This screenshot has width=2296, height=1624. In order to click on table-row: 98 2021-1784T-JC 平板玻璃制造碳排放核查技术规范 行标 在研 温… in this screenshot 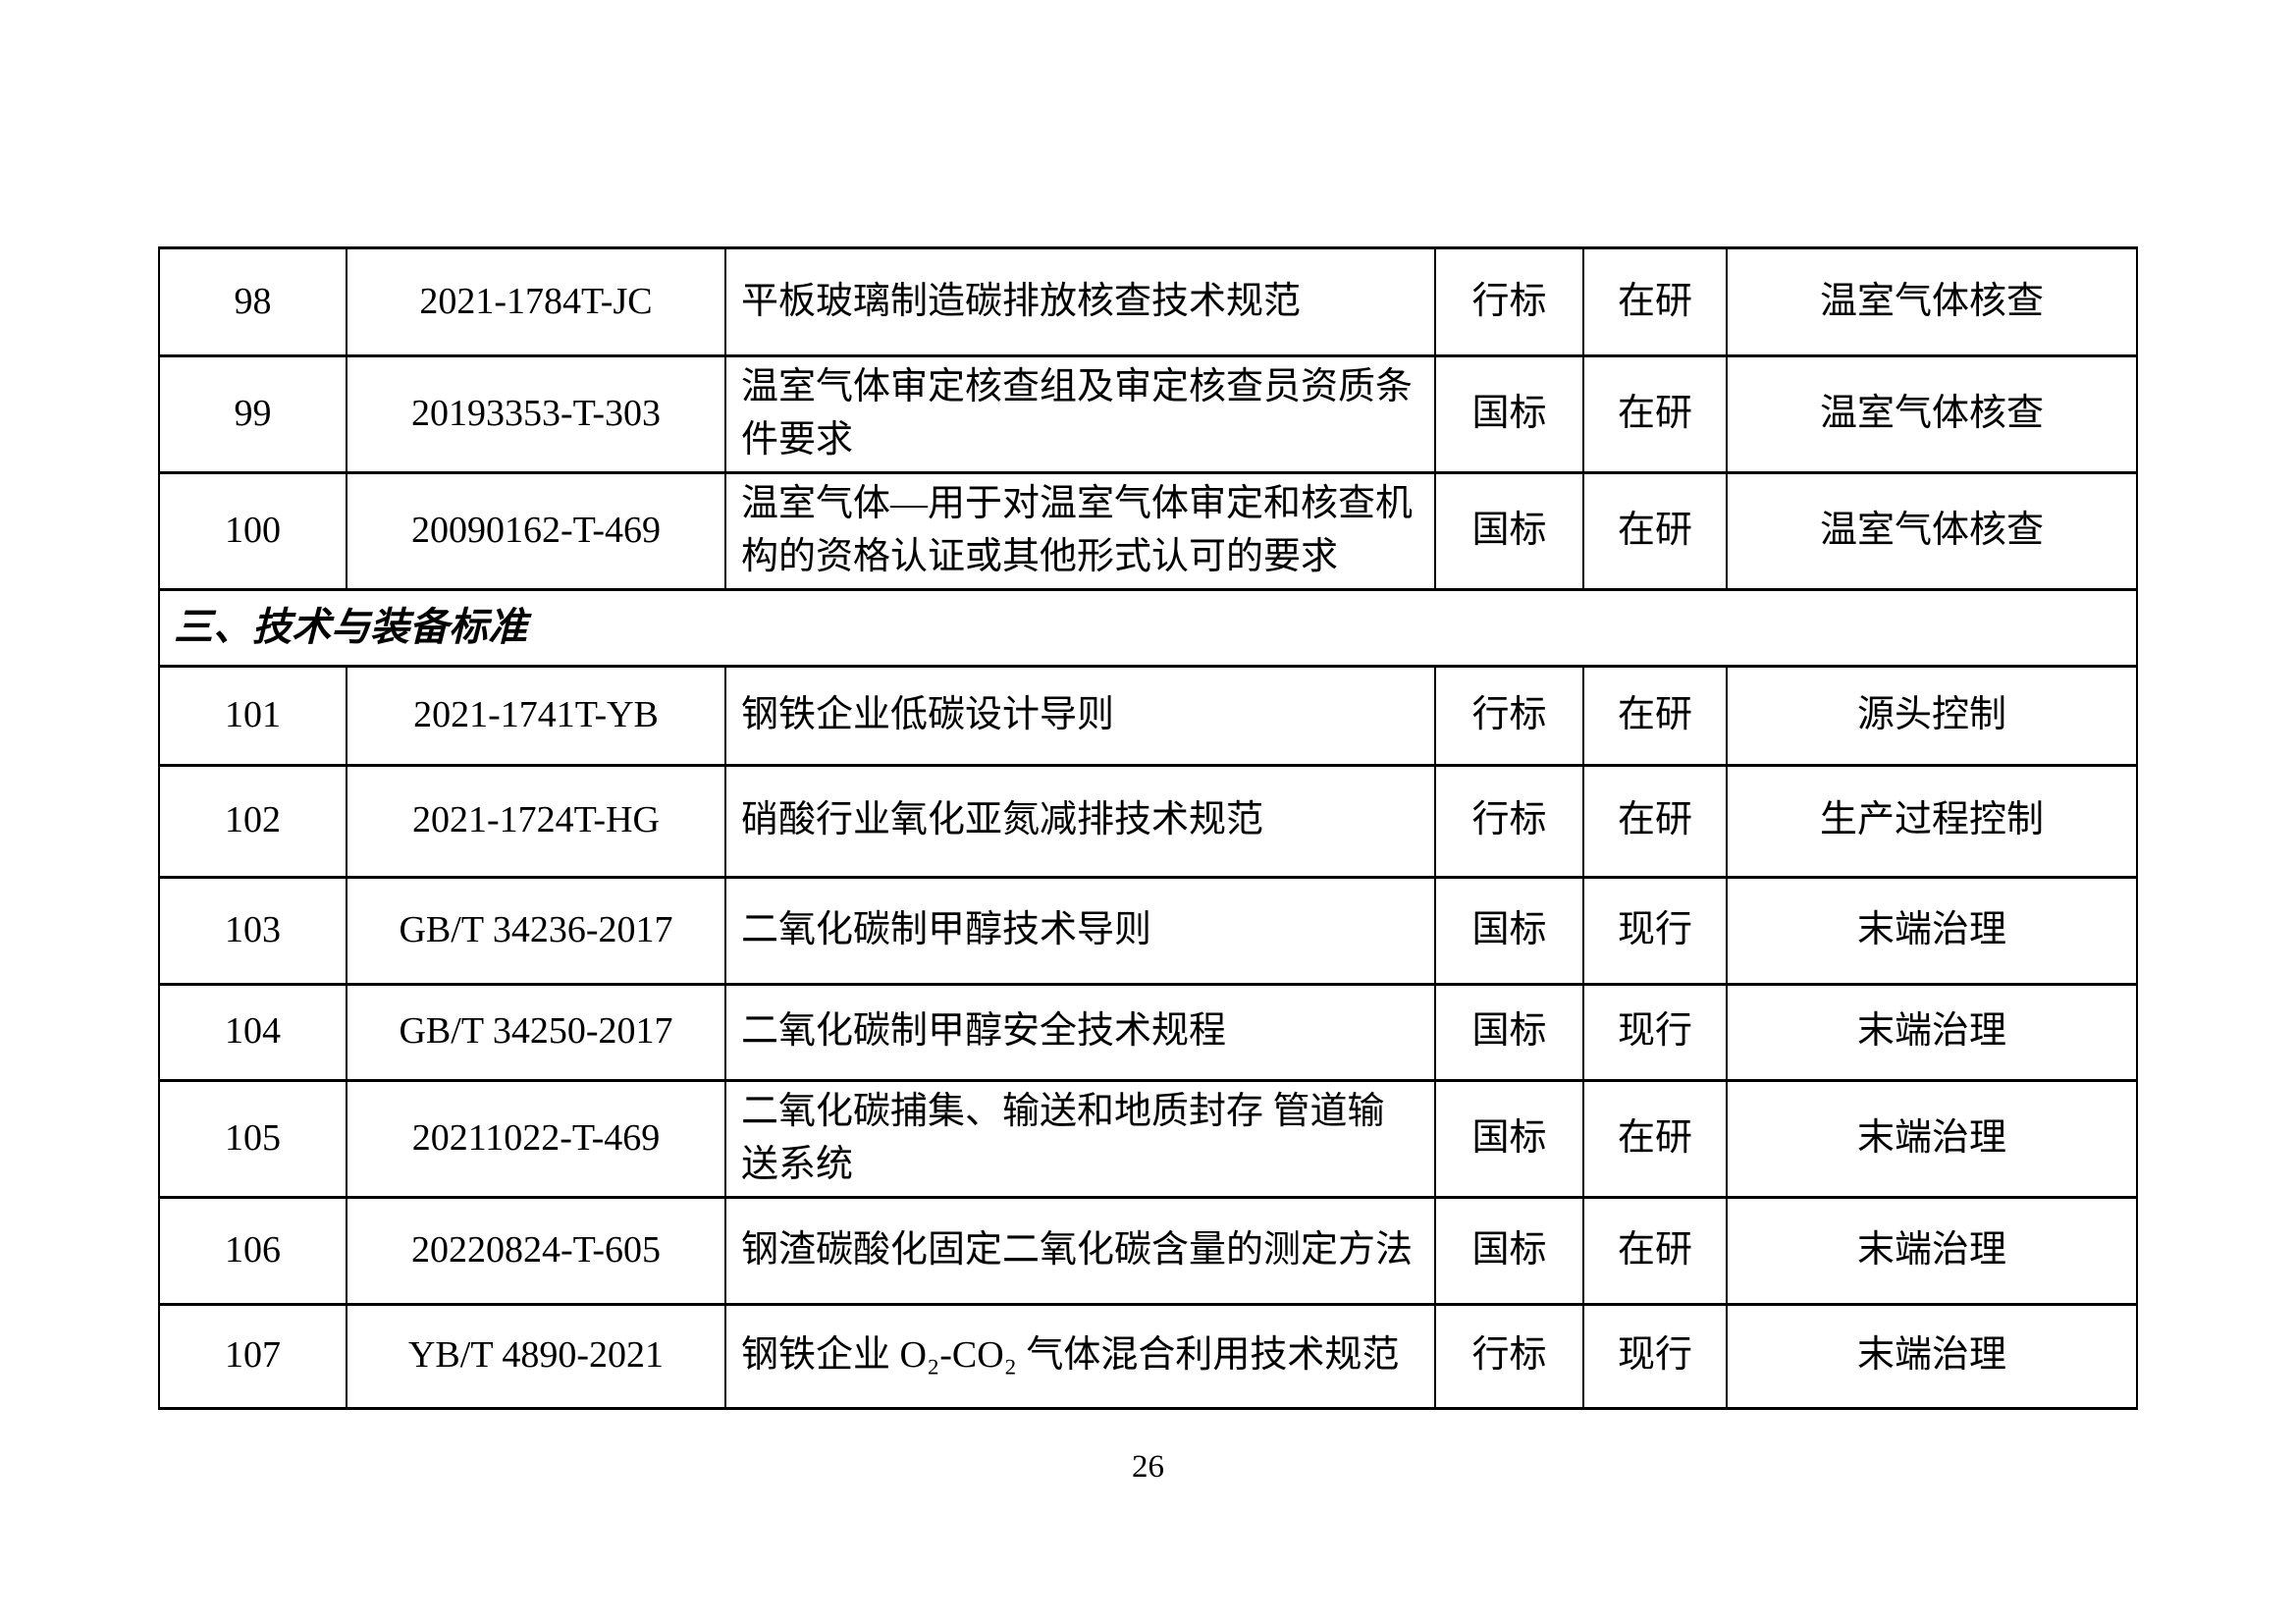, I will do `click(1148, 301)`.